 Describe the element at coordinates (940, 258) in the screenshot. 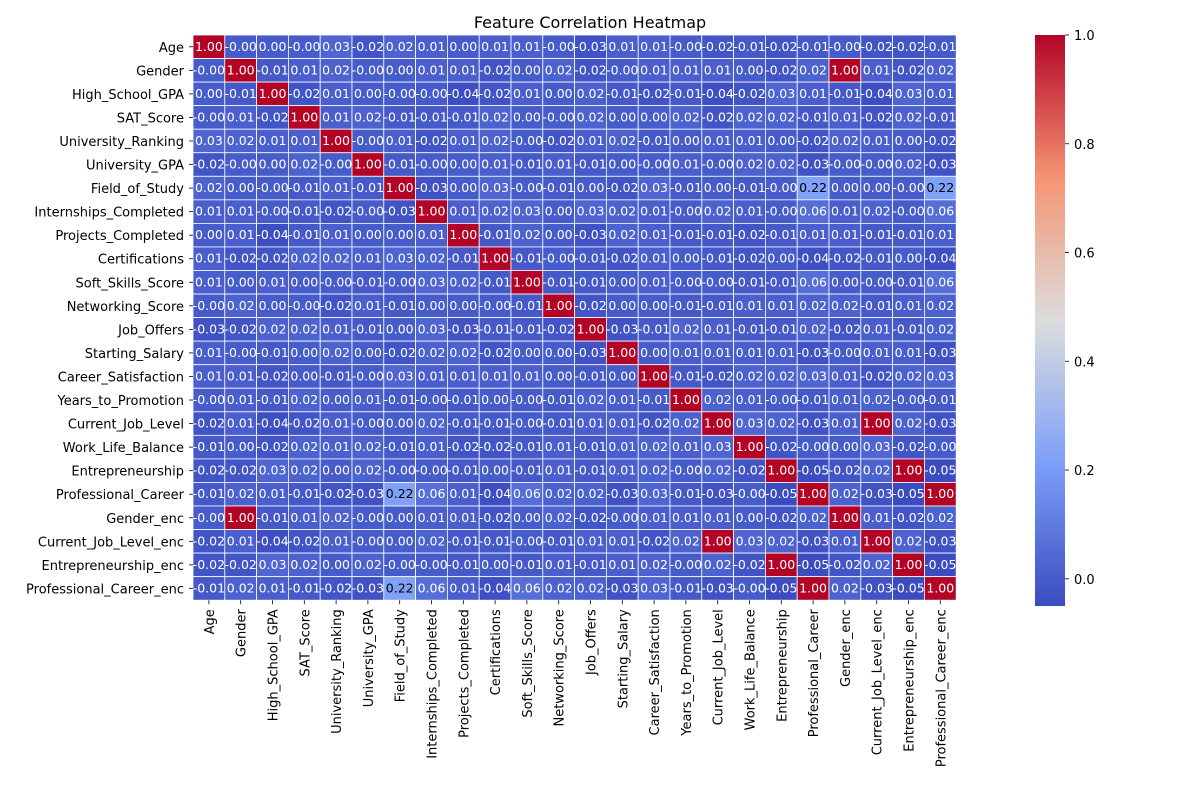

I see `cell-value-label: -0.04` at that location.